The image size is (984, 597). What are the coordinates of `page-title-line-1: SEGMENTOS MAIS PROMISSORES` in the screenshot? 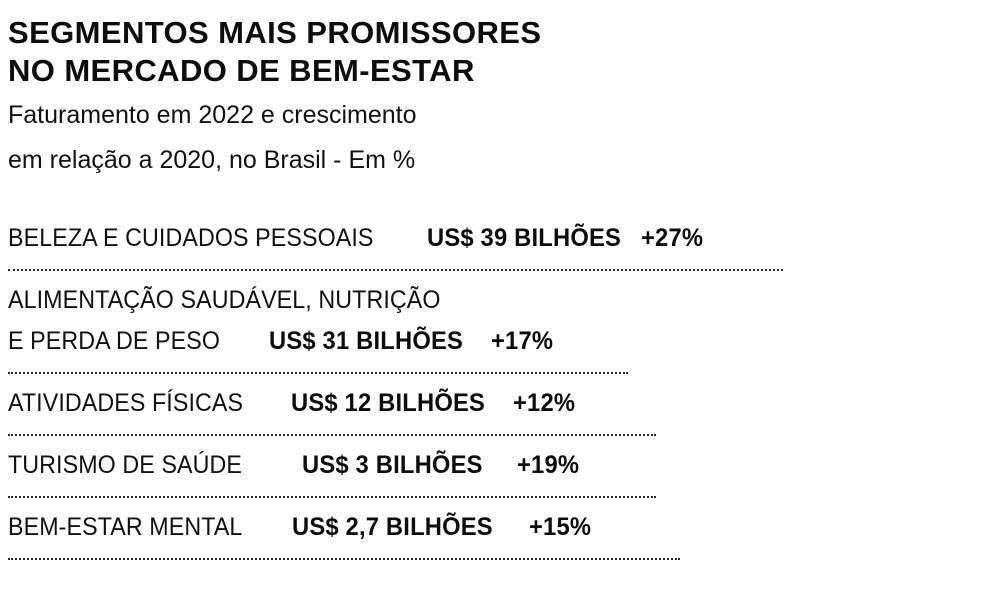 It's located at (275, 32).